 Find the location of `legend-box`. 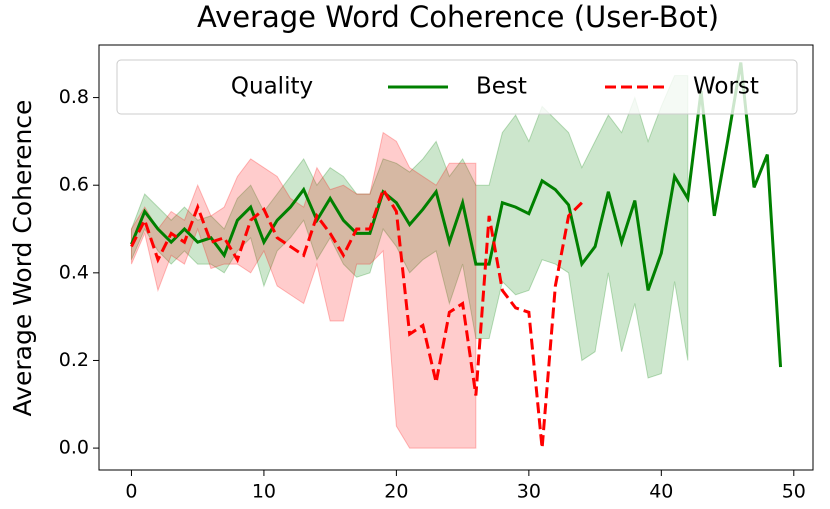

legend-box is located at coordinates (457, 87).